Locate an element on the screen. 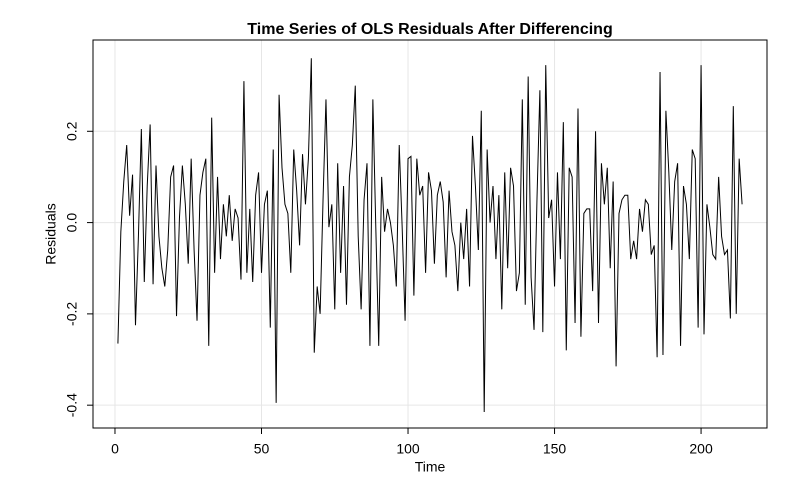 The height and width of the screenshot is (488, 806). y-tick-label: 0.0 is located at coordinates (72, 223).